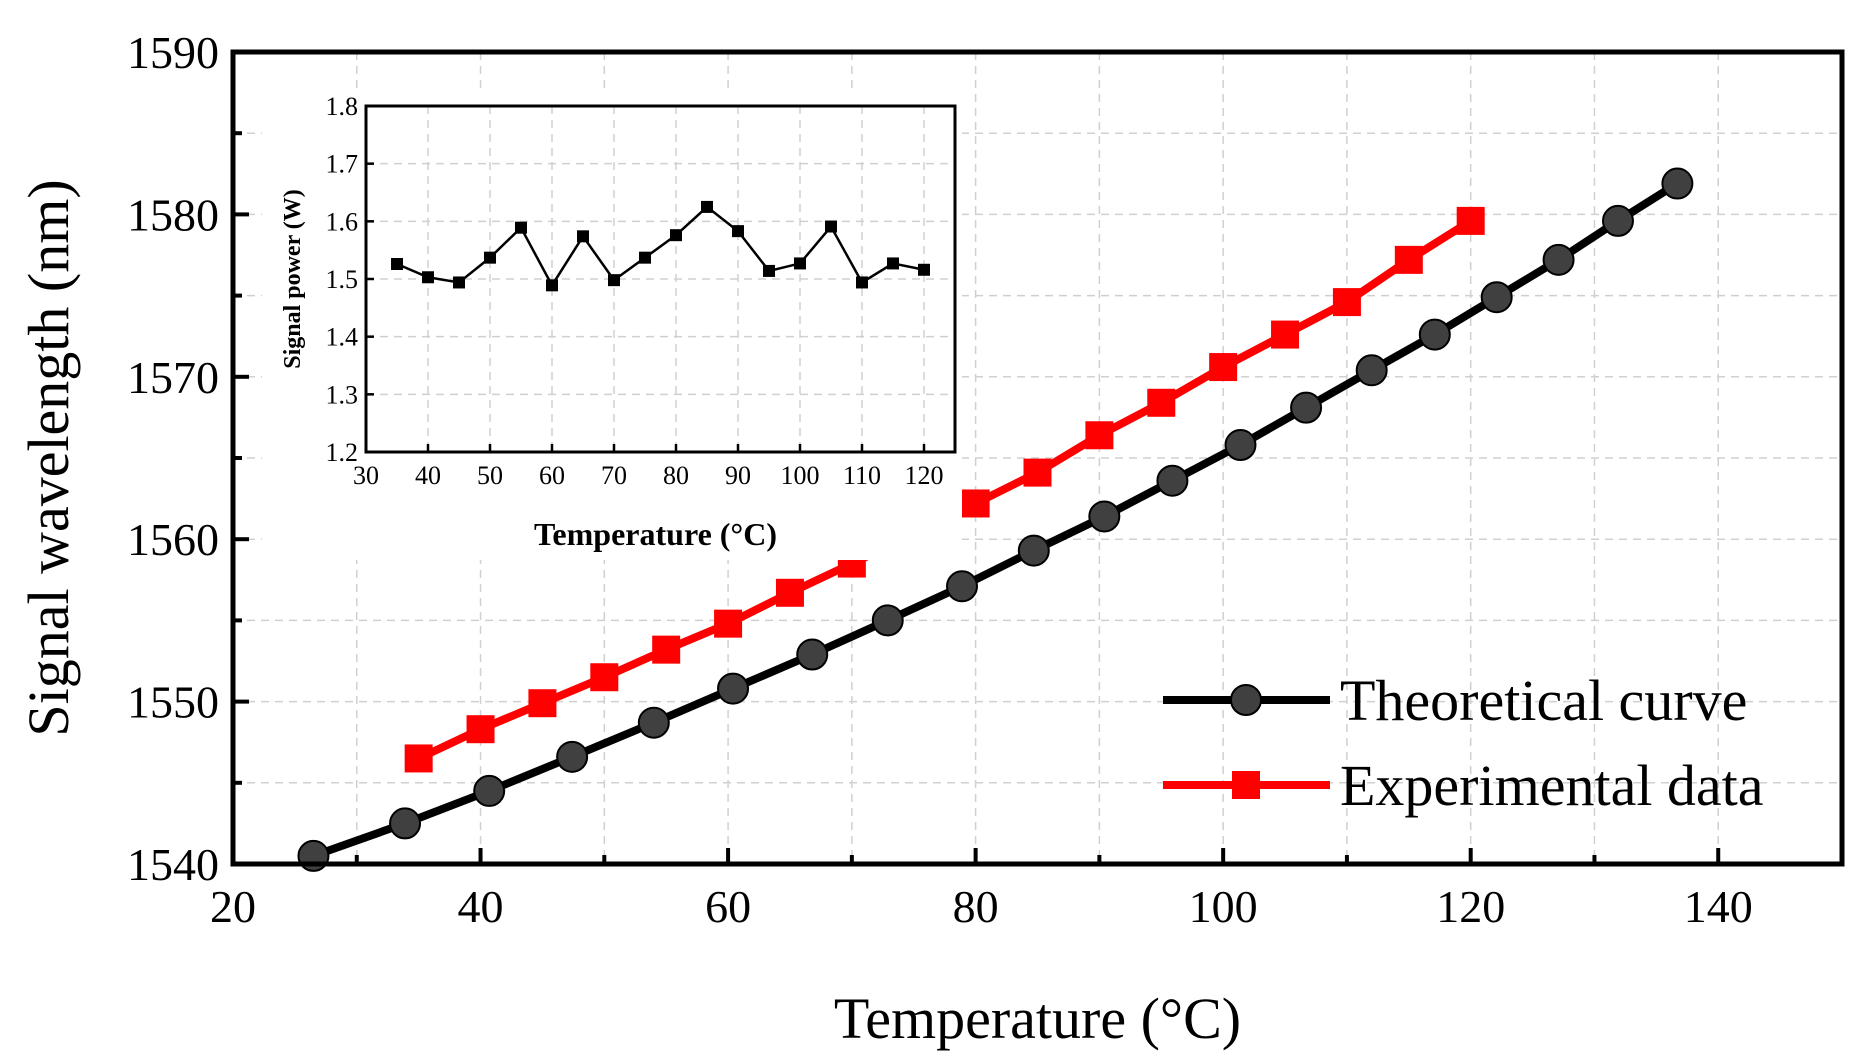  Describe the element at coordinates (676, 475) in the screenshot. I see `inset-x-tick-label: 80` at that location.